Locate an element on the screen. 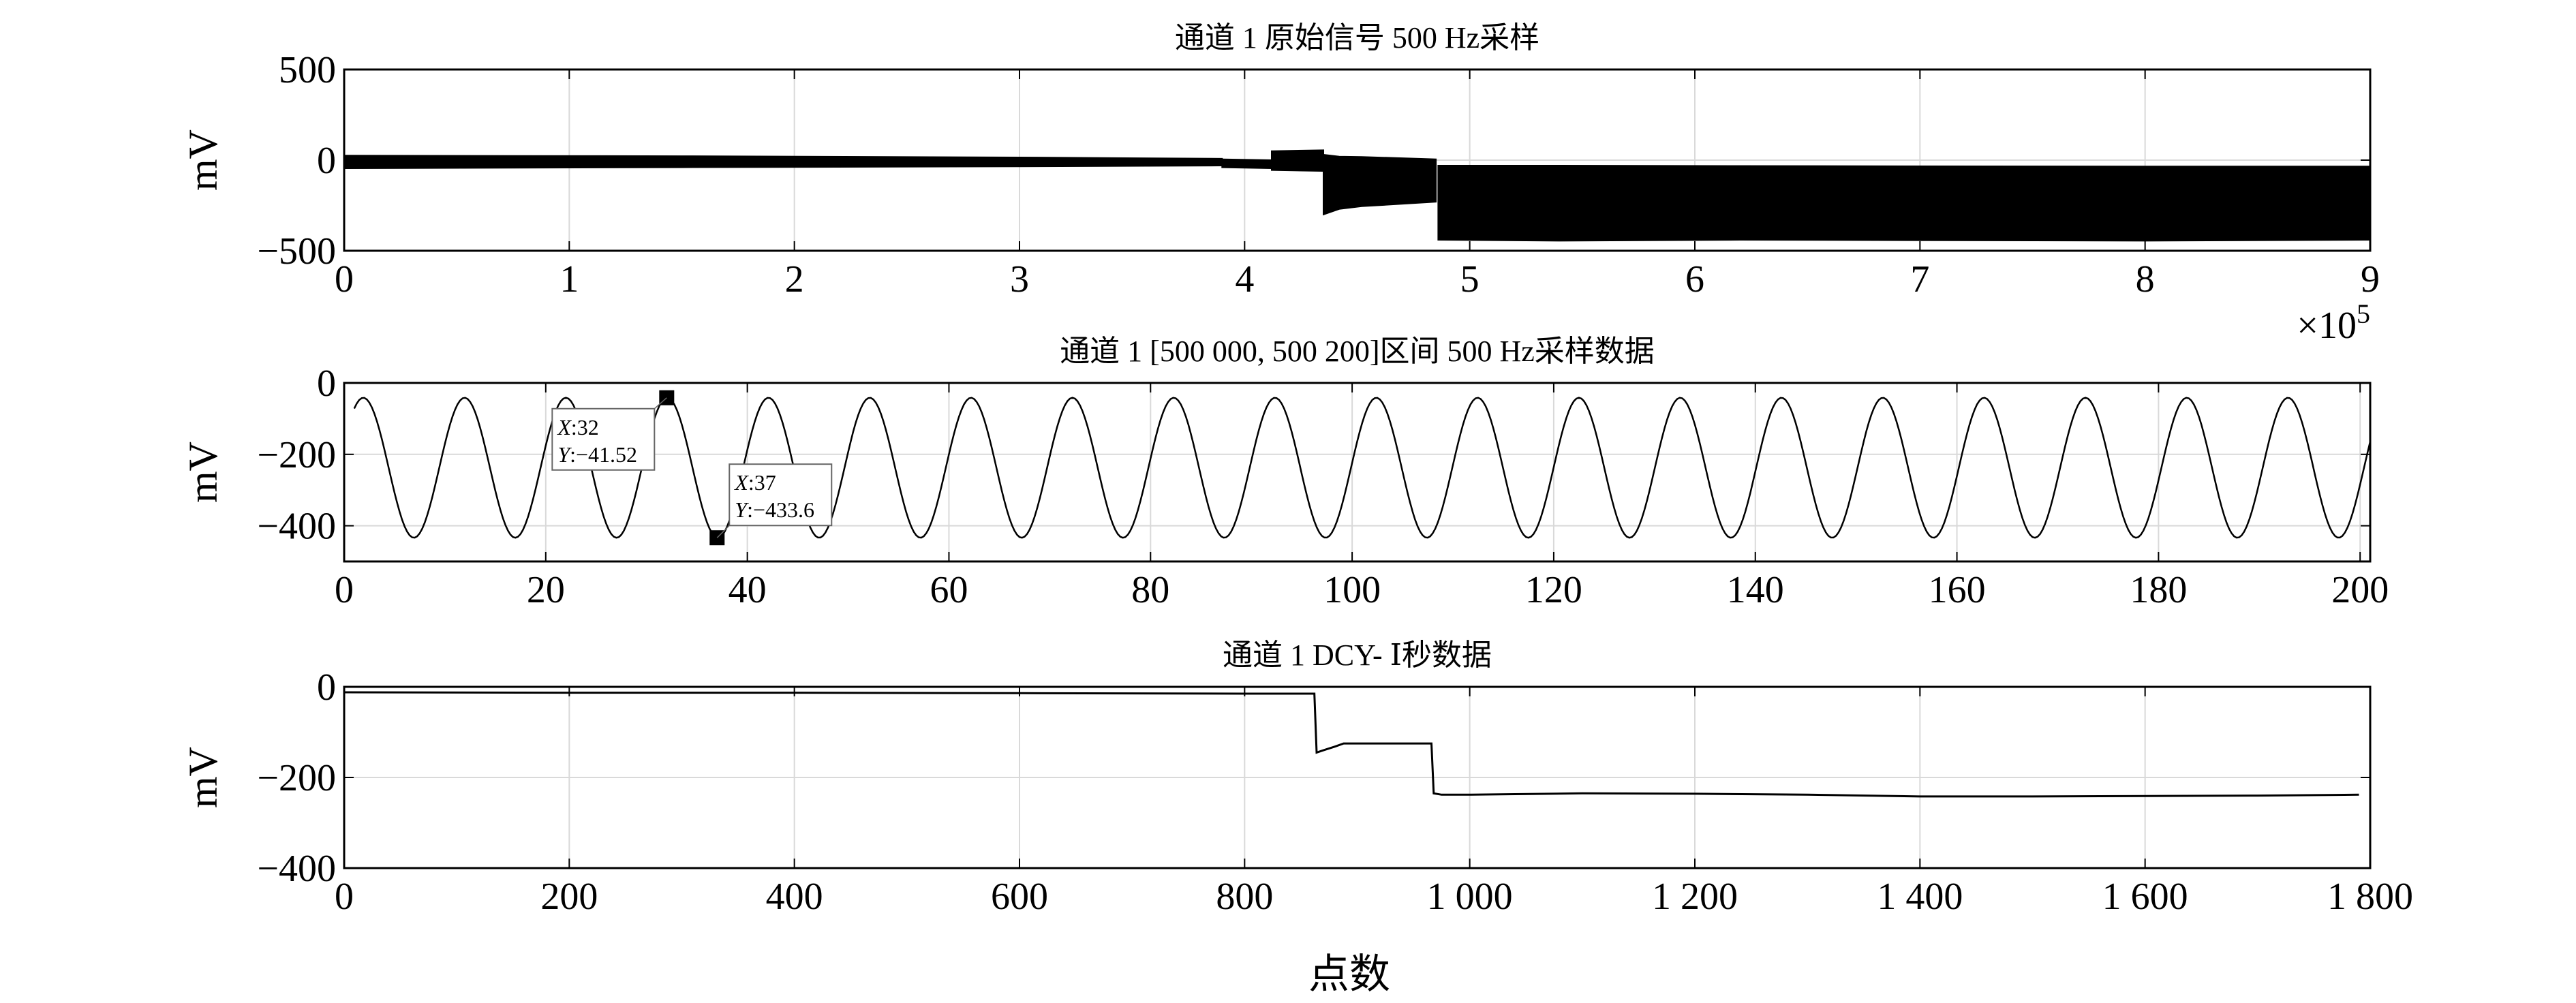 The width and height of the screenshot is (2576, 1003). x-tick-label: 140 is located at coordinates (1756, 590).